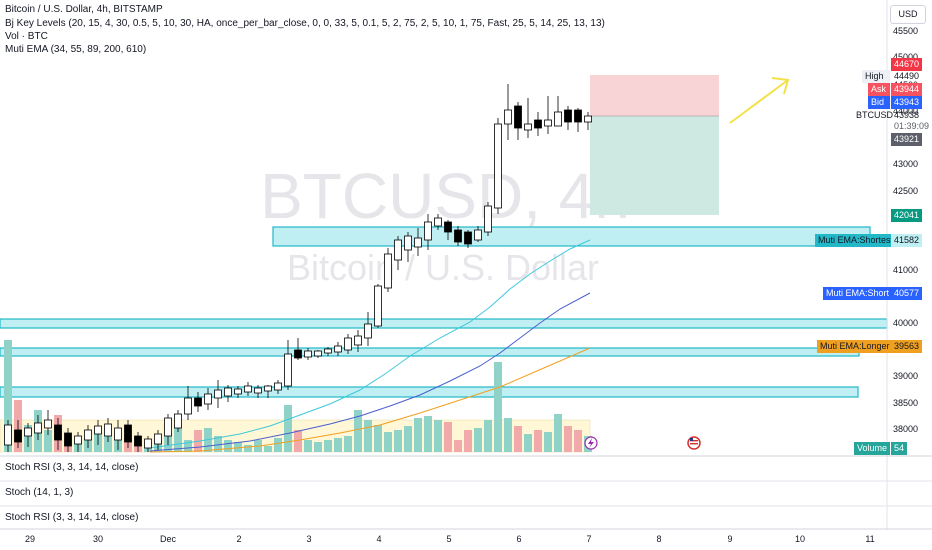  What do you see at coordinates (906, 403) in the screenshot?
I see `price-tick-label: 38500` at bounding box center [906, 403].